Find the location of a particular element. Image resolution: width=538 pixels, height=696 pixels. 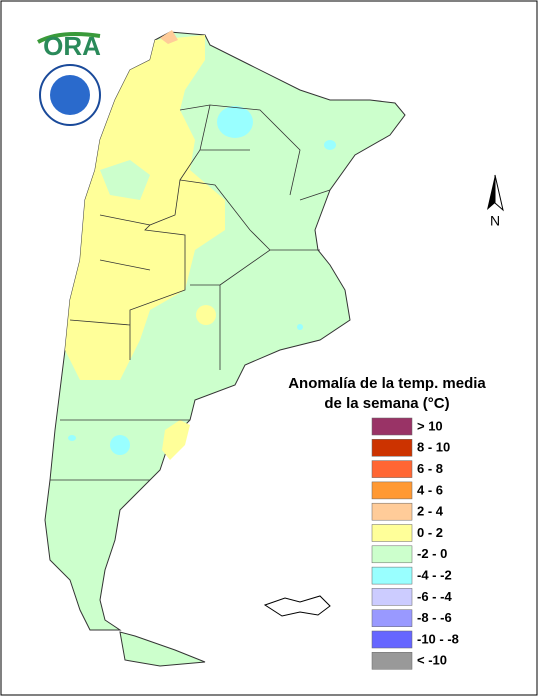

legend-label: < -10 is located at coordinates (432, 660).